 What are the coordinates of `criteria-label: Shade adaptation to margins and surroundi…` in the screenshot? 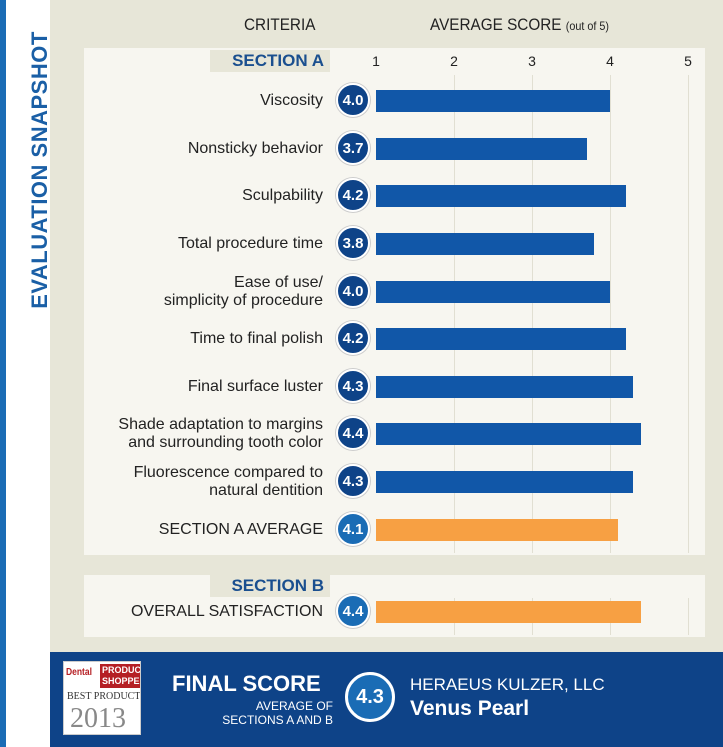 It's located at (220, 434).